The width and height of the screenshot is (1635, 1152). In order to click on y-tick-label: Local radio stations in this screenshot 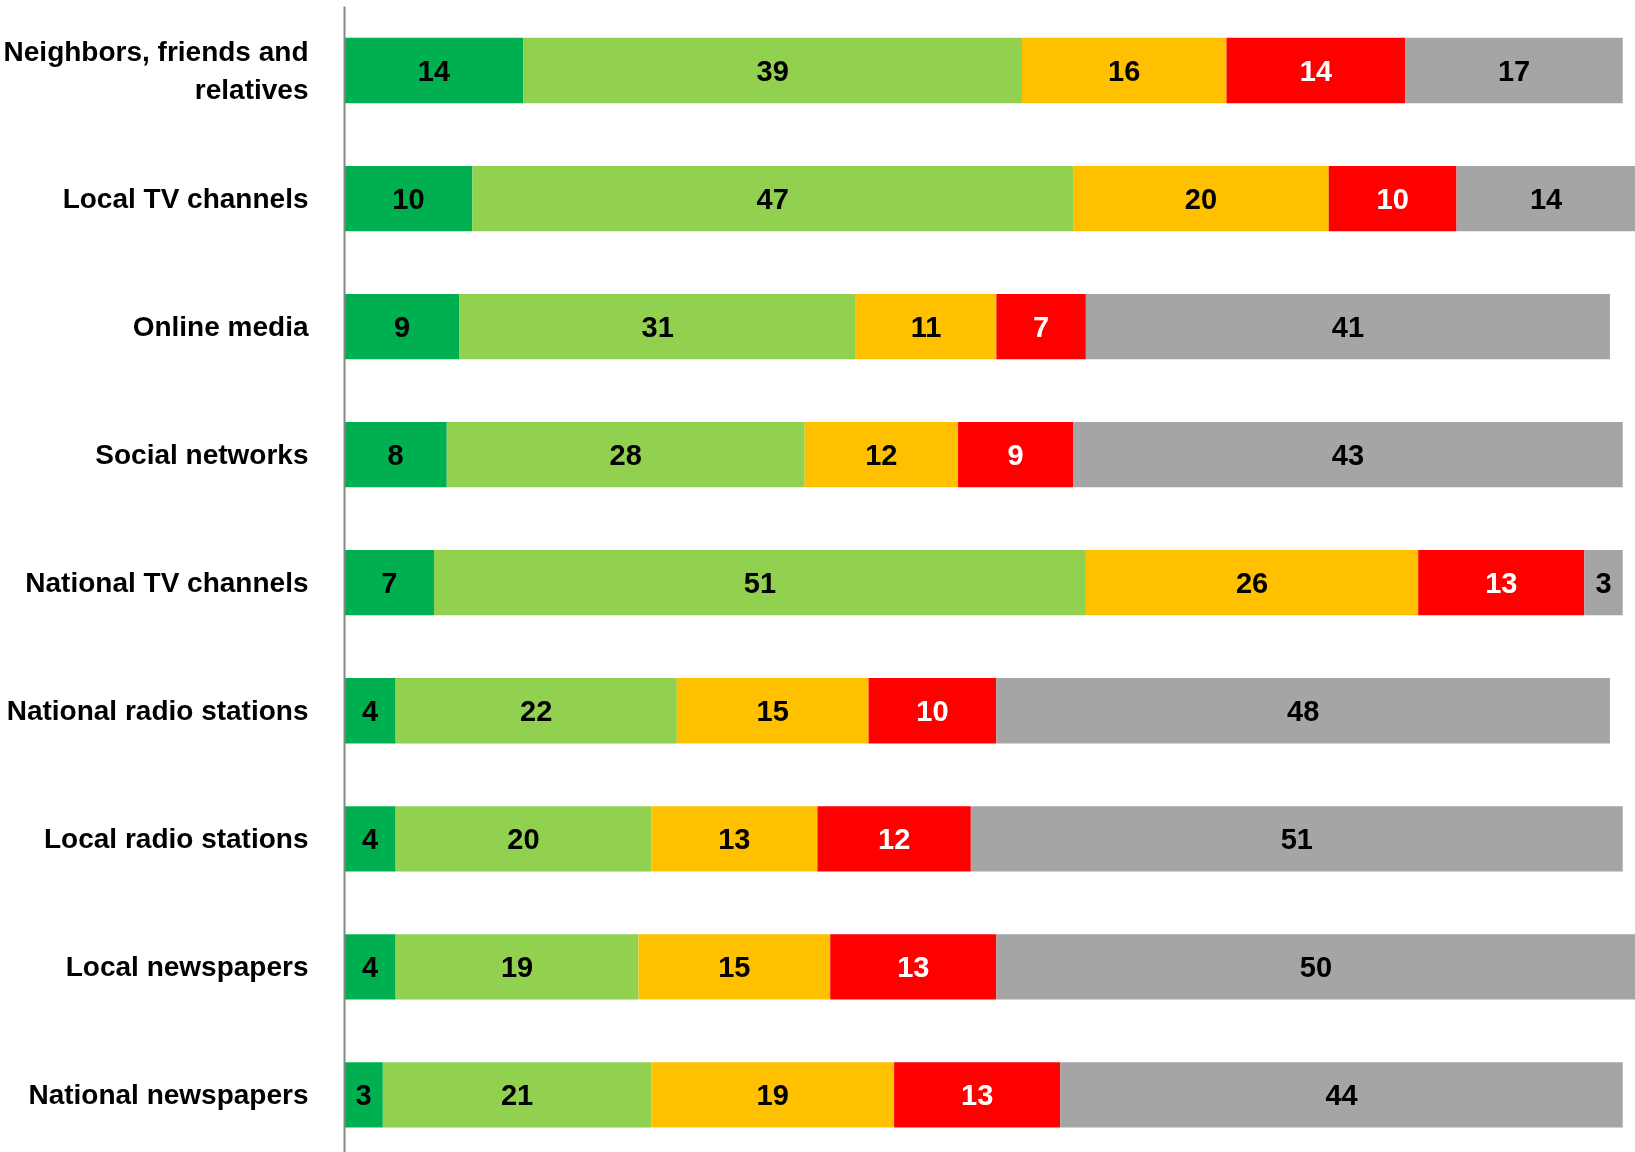, I will do `click(176, 839)`.